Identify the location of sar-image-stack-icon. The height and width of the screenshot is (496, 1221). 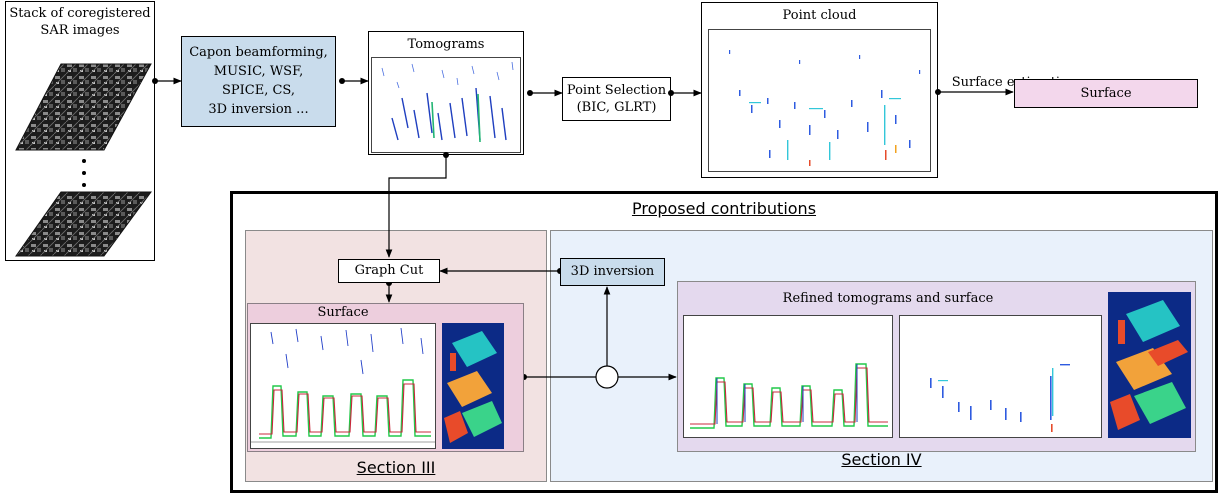
(83, 160).